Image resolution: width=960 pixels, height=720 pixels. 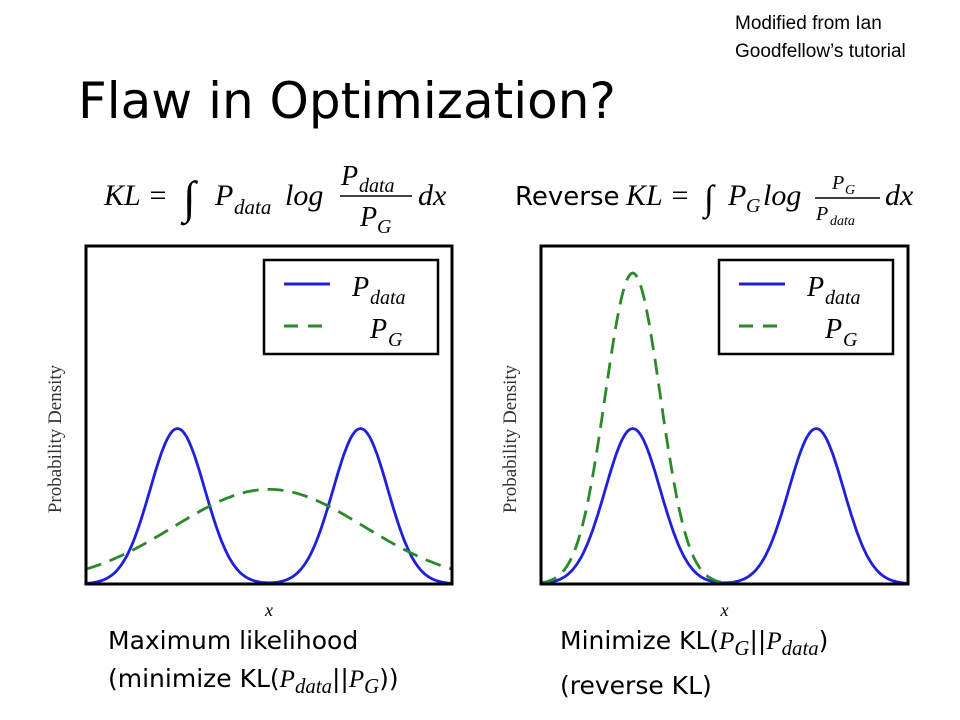 I want to click on caption-right-p2: P, so click(x=774, y=641).